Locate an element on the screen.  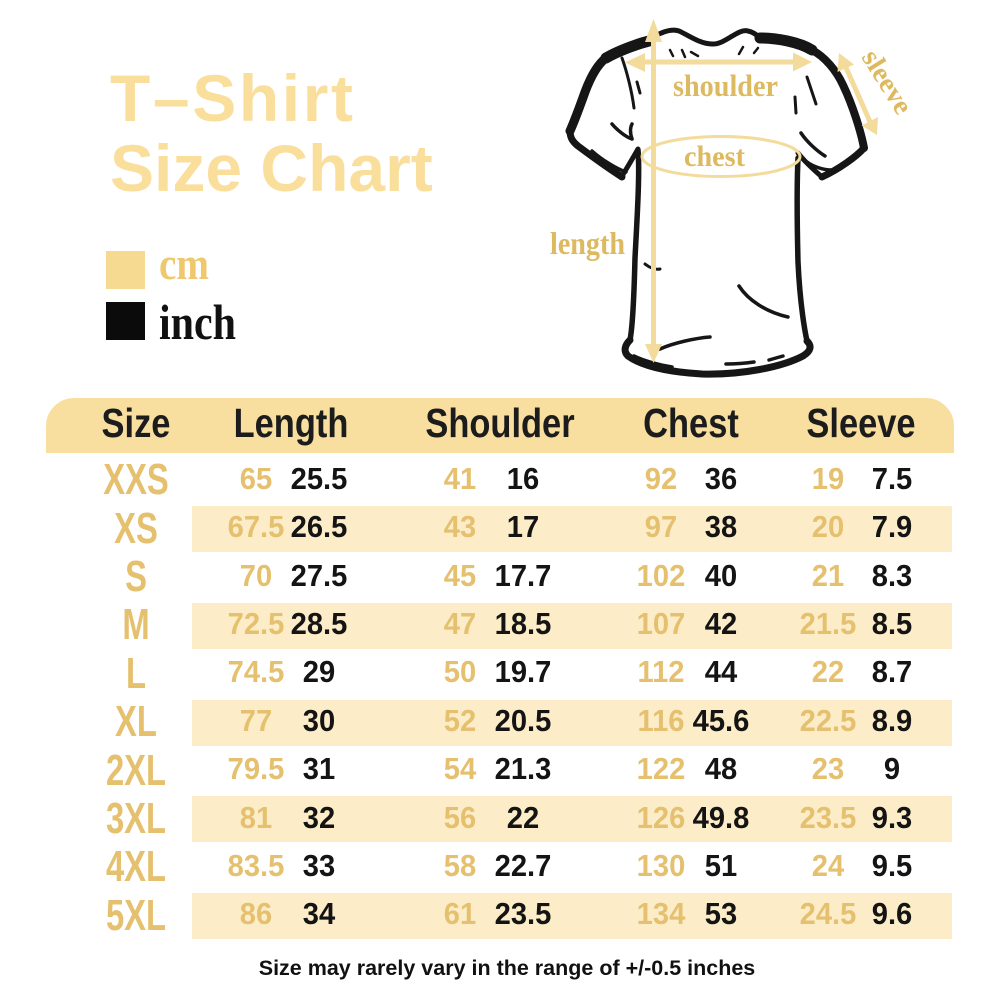
svg-text: shoulder is located at coordinates (725, 85).